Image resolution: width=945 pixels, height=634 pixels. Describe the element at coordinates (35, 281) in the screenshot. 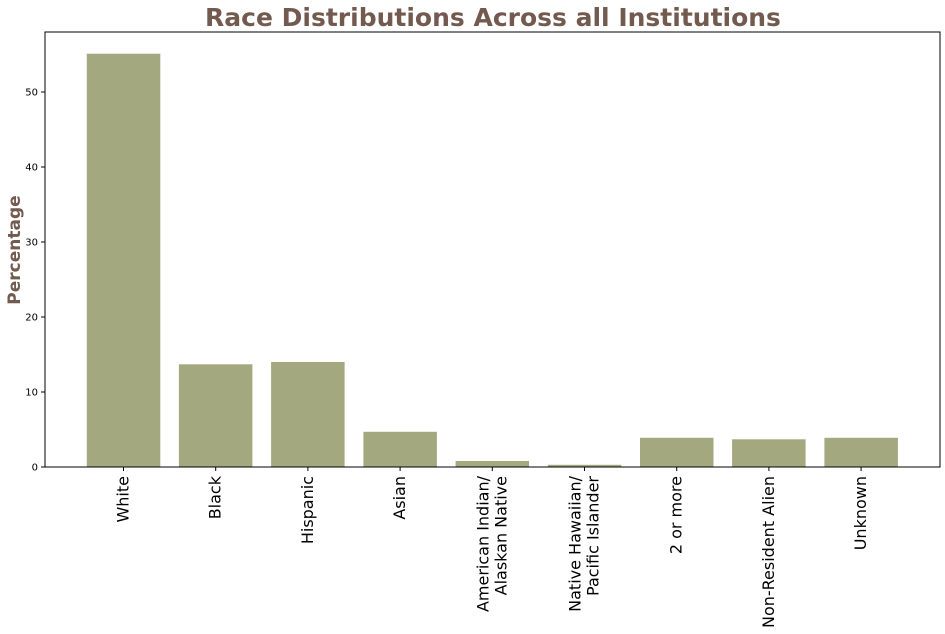

I see `y-axis: 0 10 20 30 40 50` at that location.